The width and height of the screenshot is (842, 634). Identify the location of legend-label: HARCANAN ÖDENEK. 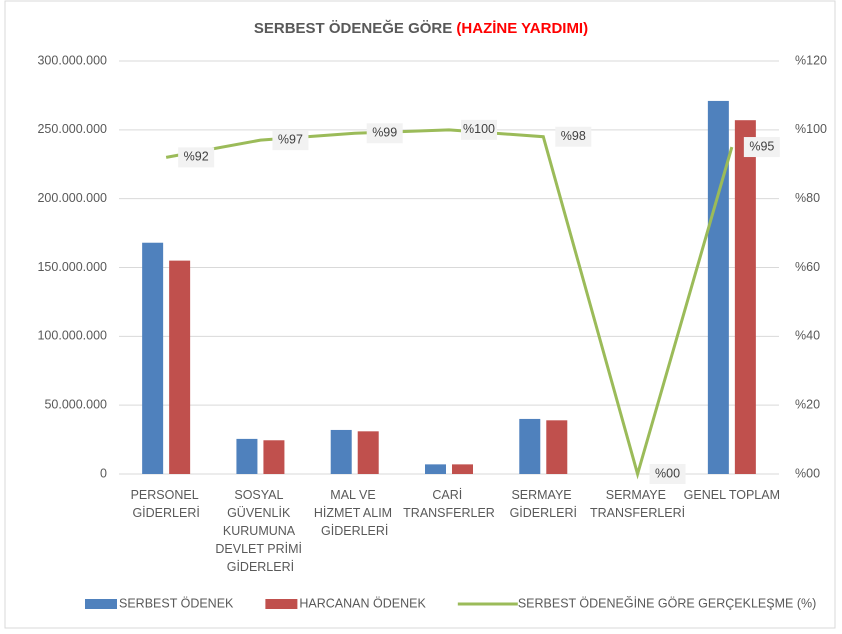
(362, 603).